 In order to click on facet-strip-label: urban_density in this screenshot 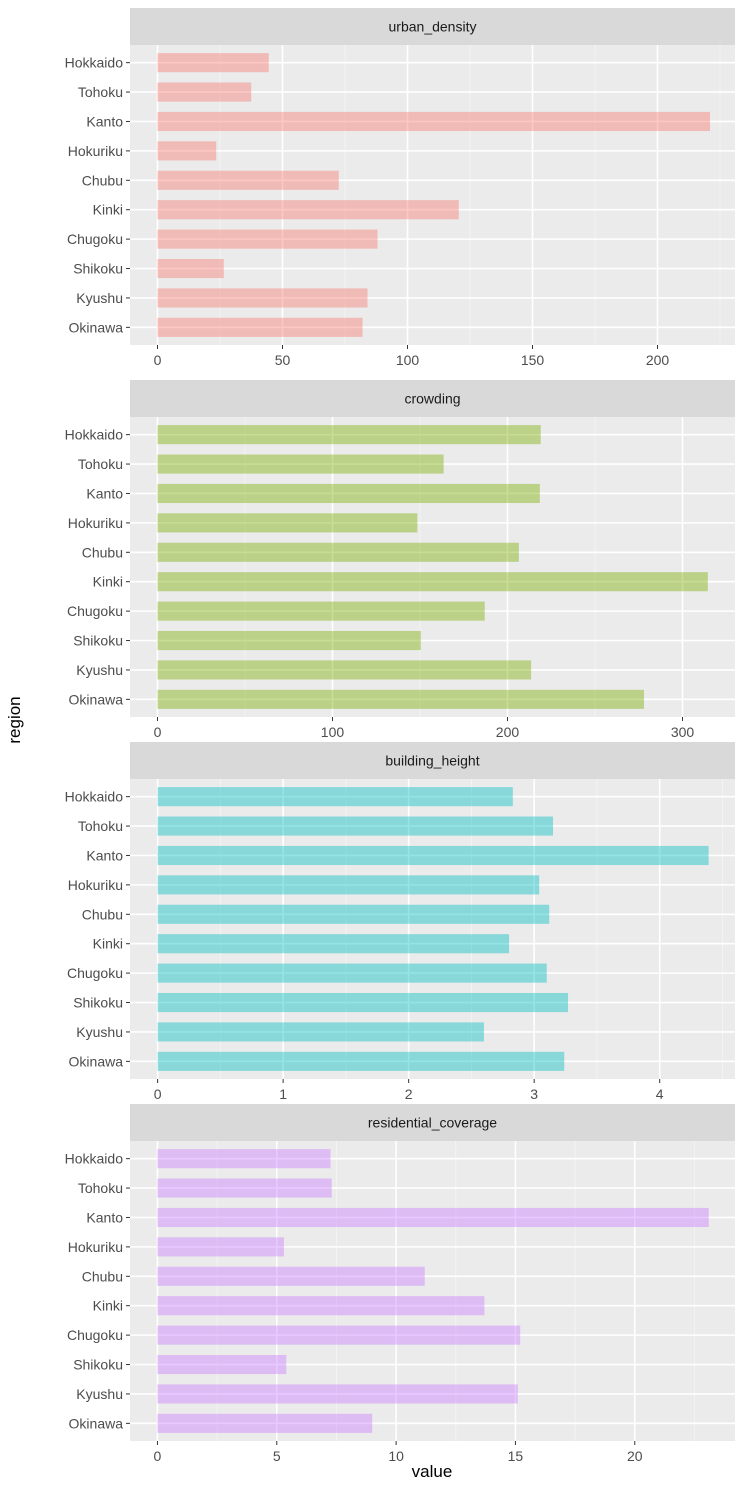, I will do `click(433, 27)`.